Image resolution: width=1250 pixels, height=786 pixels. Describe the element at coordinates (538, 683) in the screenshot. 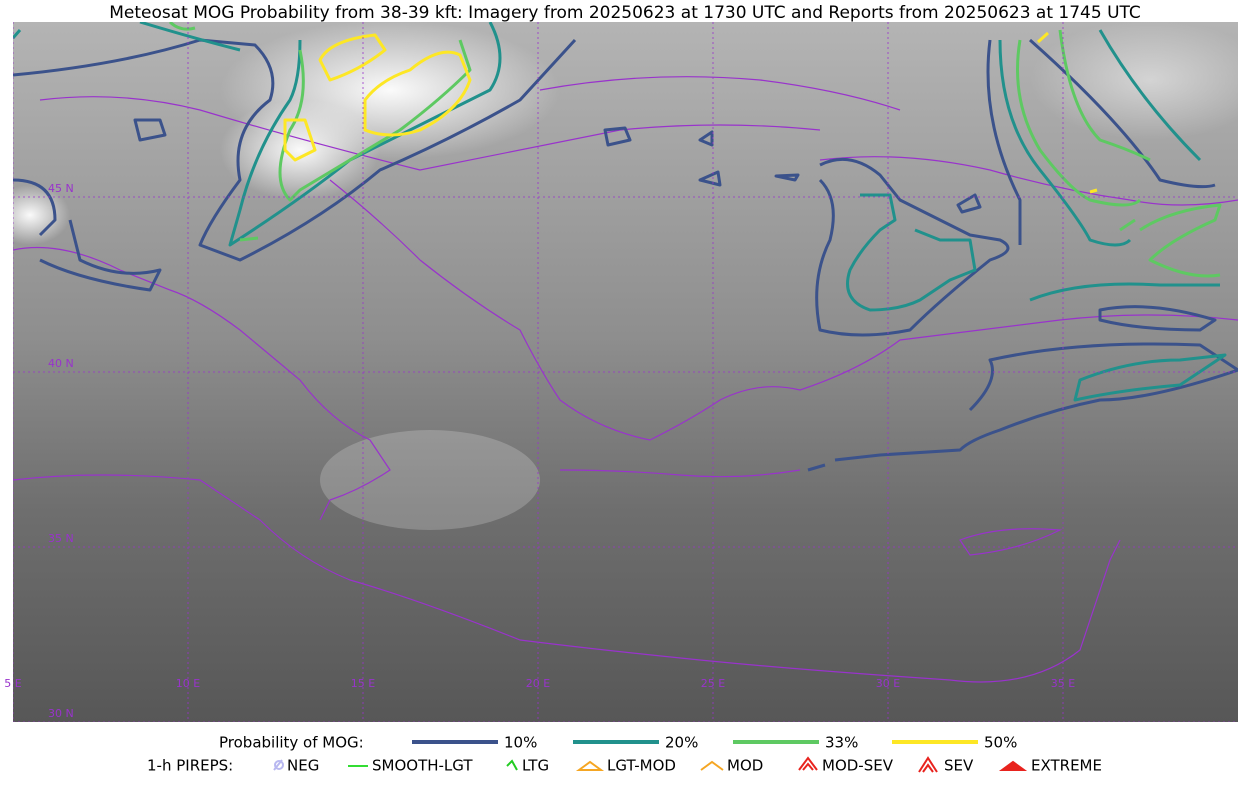

I see `longitude-label: 20 E` at that location.